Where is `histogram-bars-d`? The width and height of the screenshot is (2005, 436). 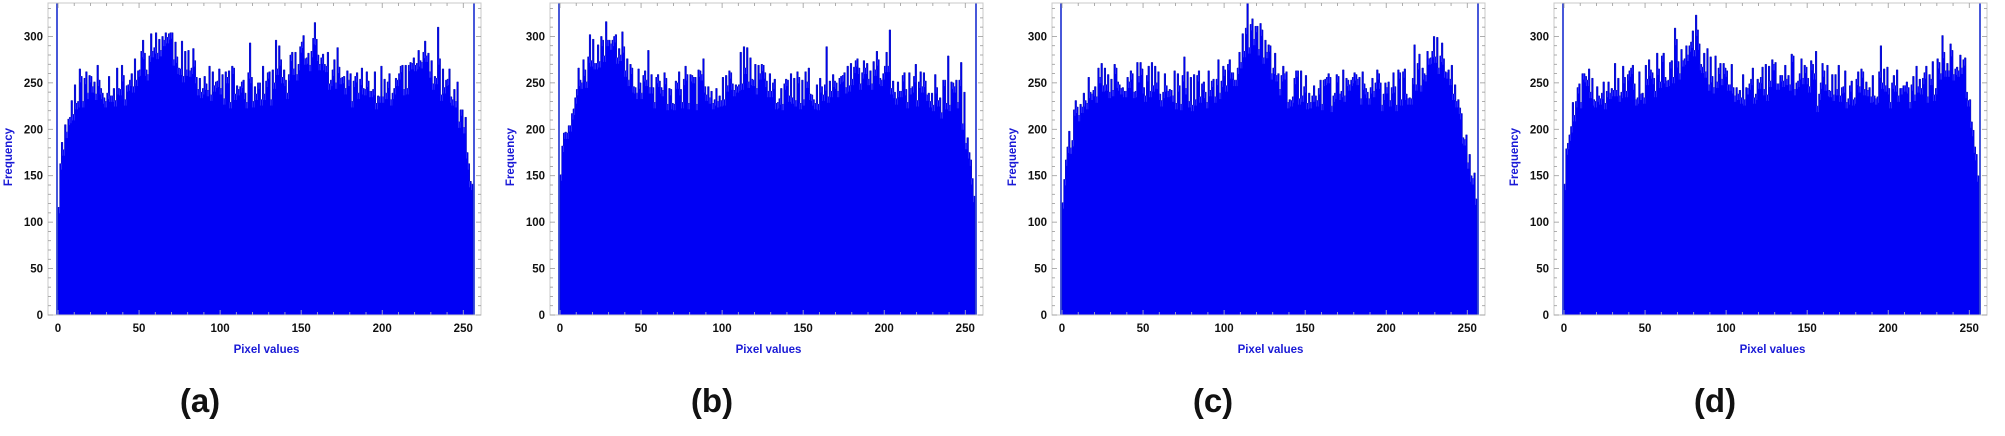
histogram-bars-d is located at coordinates (1771, 165).